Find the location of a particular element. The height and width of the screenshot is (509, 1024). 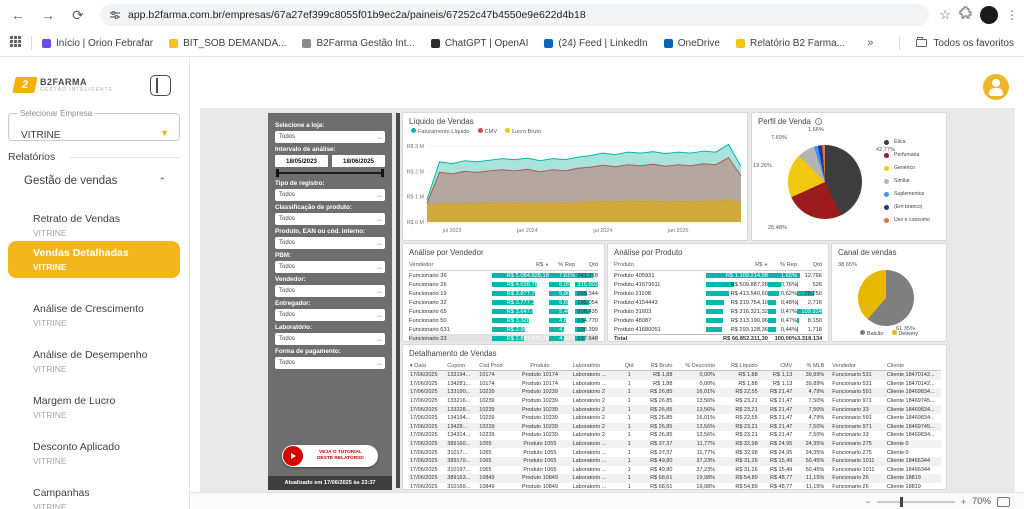

sidebar-collapse-icon is located at coordinates (160, 85).